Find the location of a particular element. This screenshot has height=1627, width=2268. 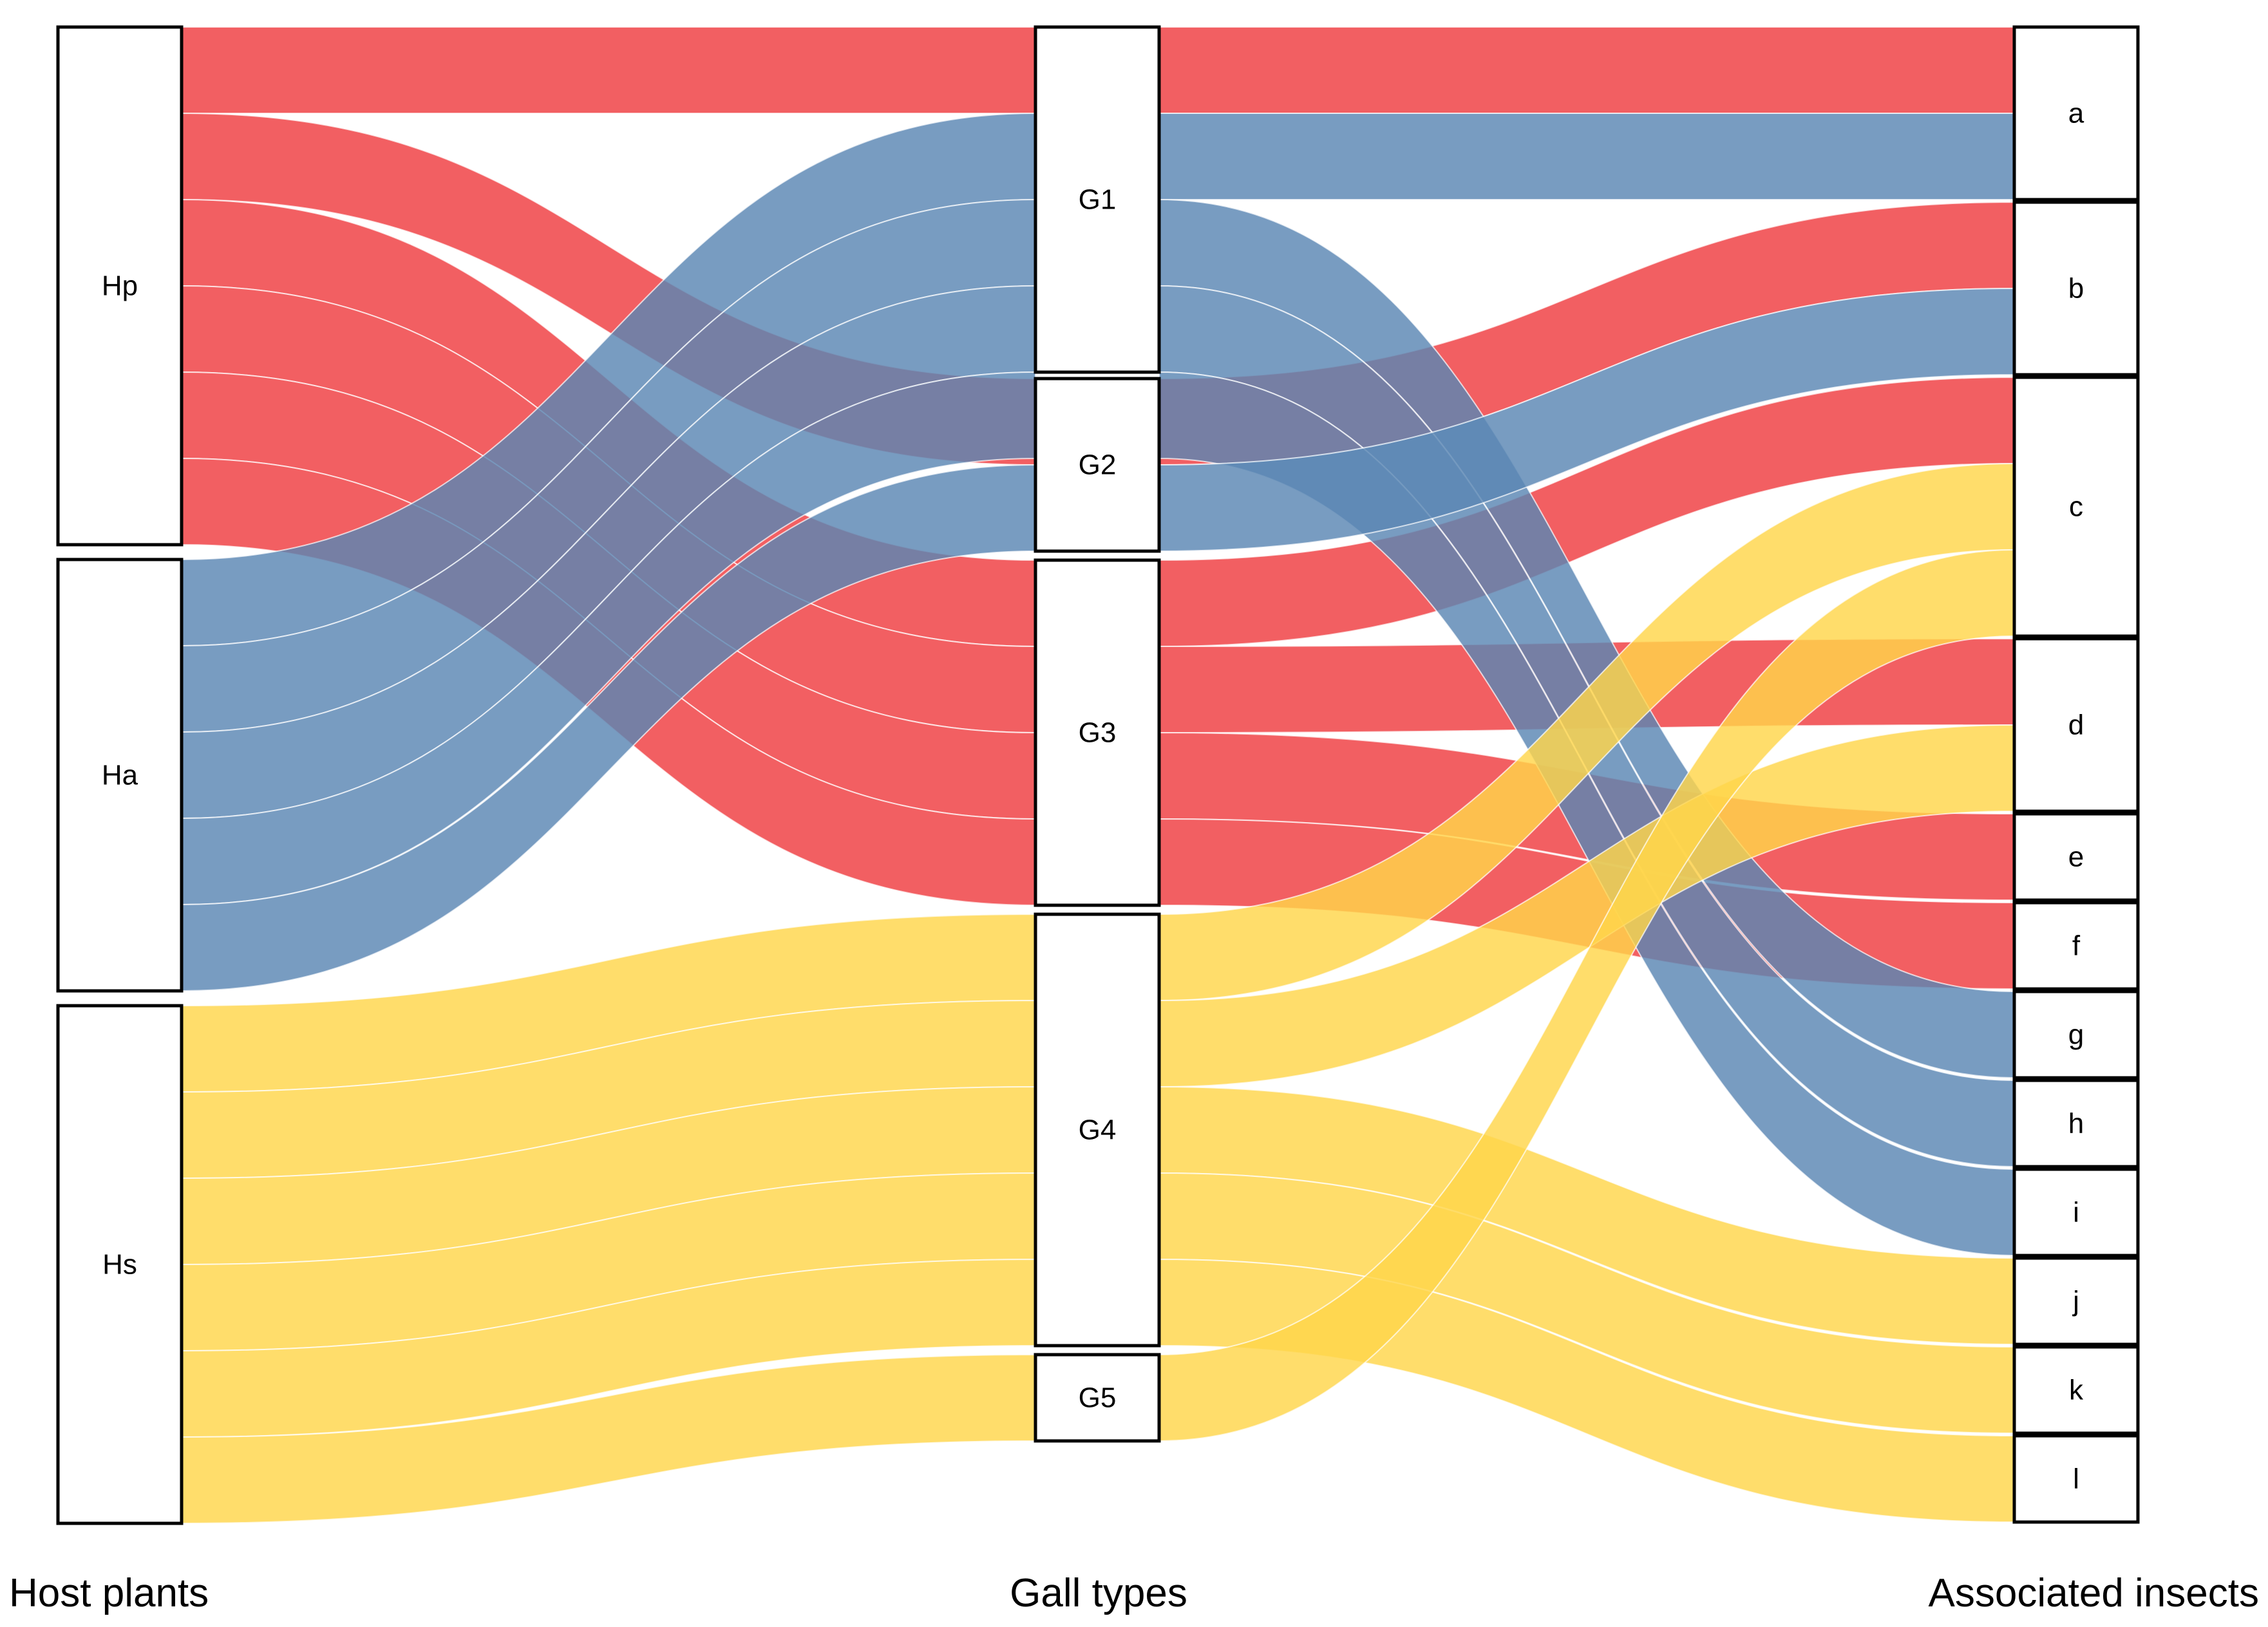

insect-node-label: f is located at coordinates (2076, 946).